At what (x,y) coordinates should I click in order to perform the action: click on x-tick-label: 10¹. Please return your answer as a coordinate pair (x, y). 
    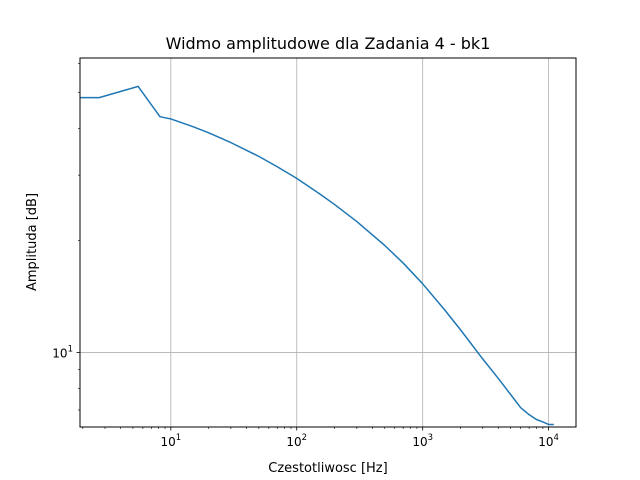
    Looking at the image, I should click on (170, 441).